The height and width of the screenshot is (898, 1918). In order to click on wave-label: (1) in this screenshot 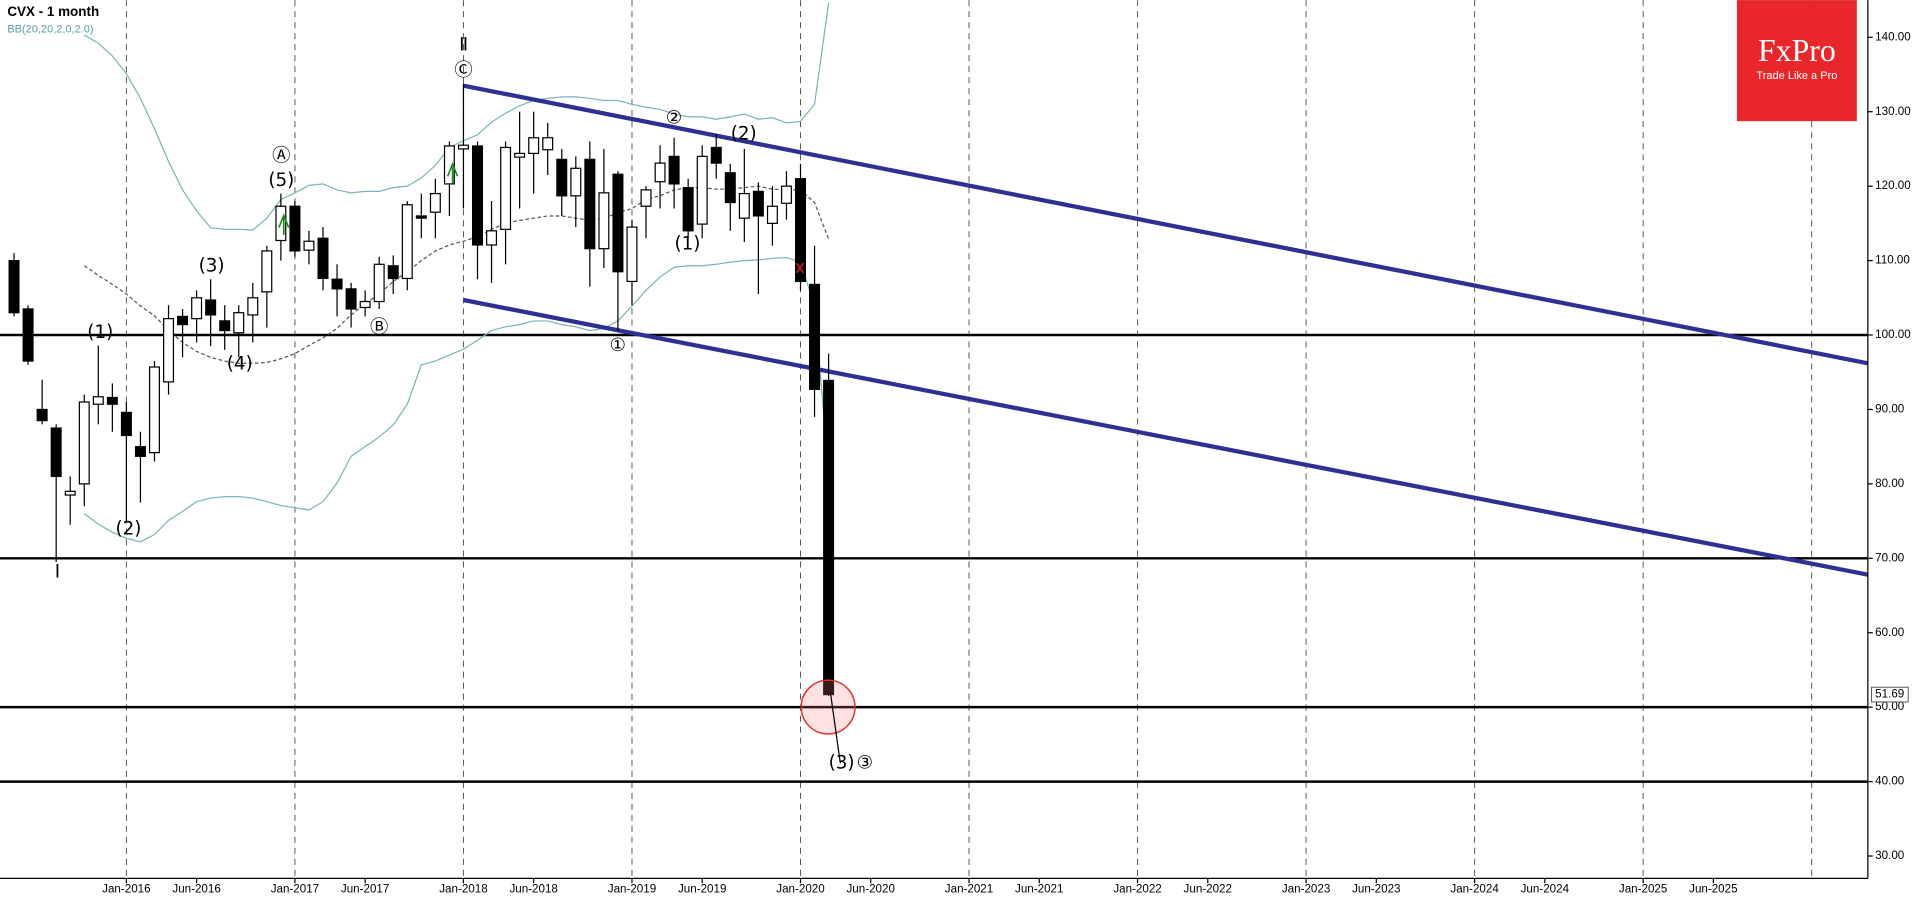, I will do `click(100, 332)`.